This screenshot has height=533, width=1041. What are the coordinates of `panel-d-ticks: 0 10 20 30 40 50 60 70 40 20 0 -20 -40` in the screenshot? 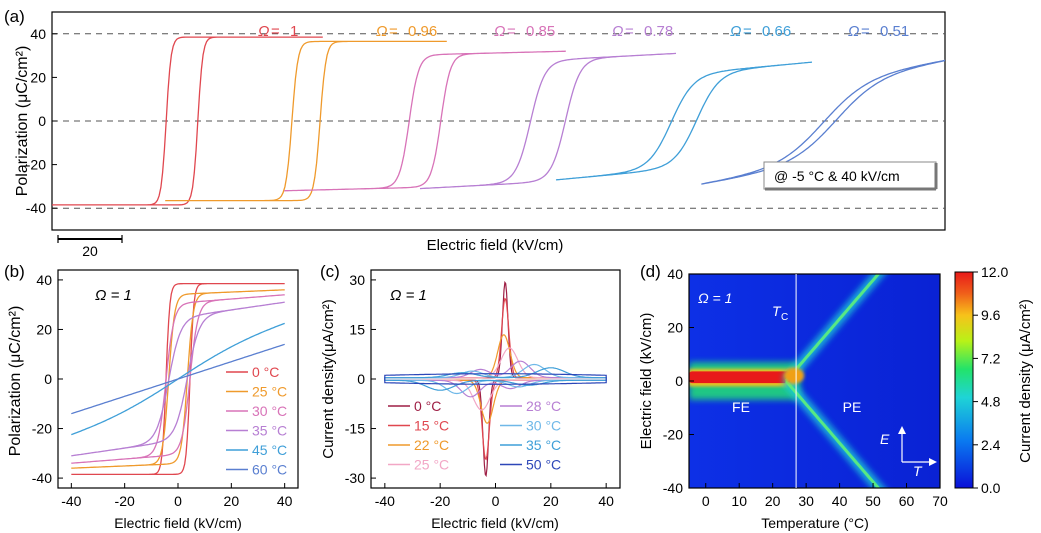 It's located at (805, 387).